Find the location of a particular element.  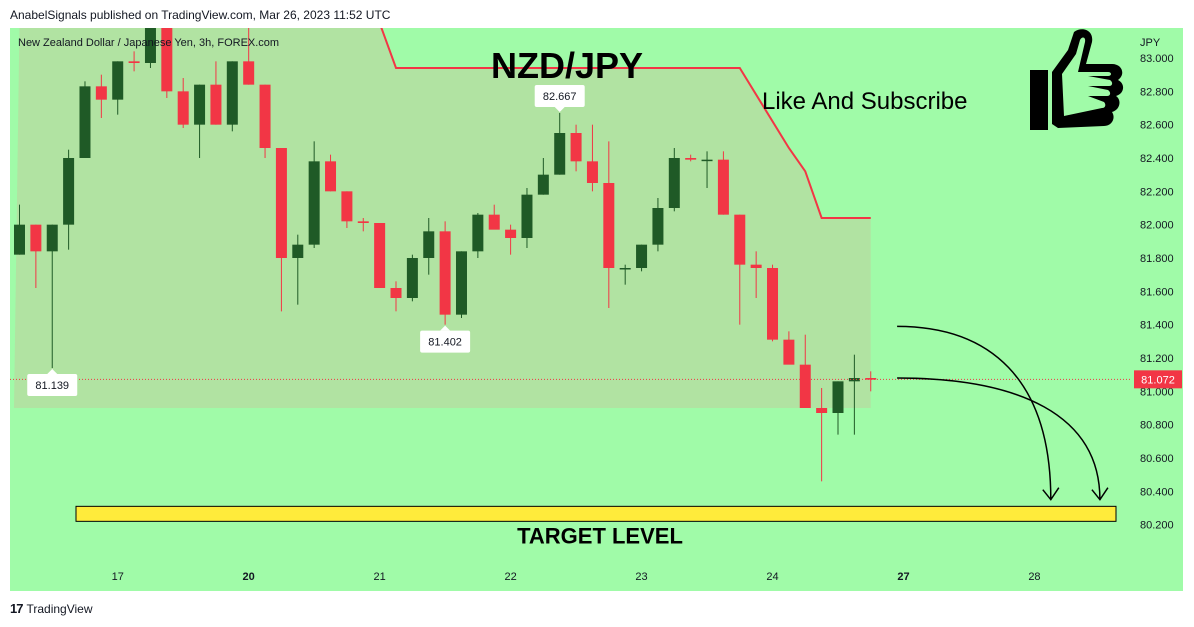

y-tick-label: 81.600 is located at coordinates (1157, 292).